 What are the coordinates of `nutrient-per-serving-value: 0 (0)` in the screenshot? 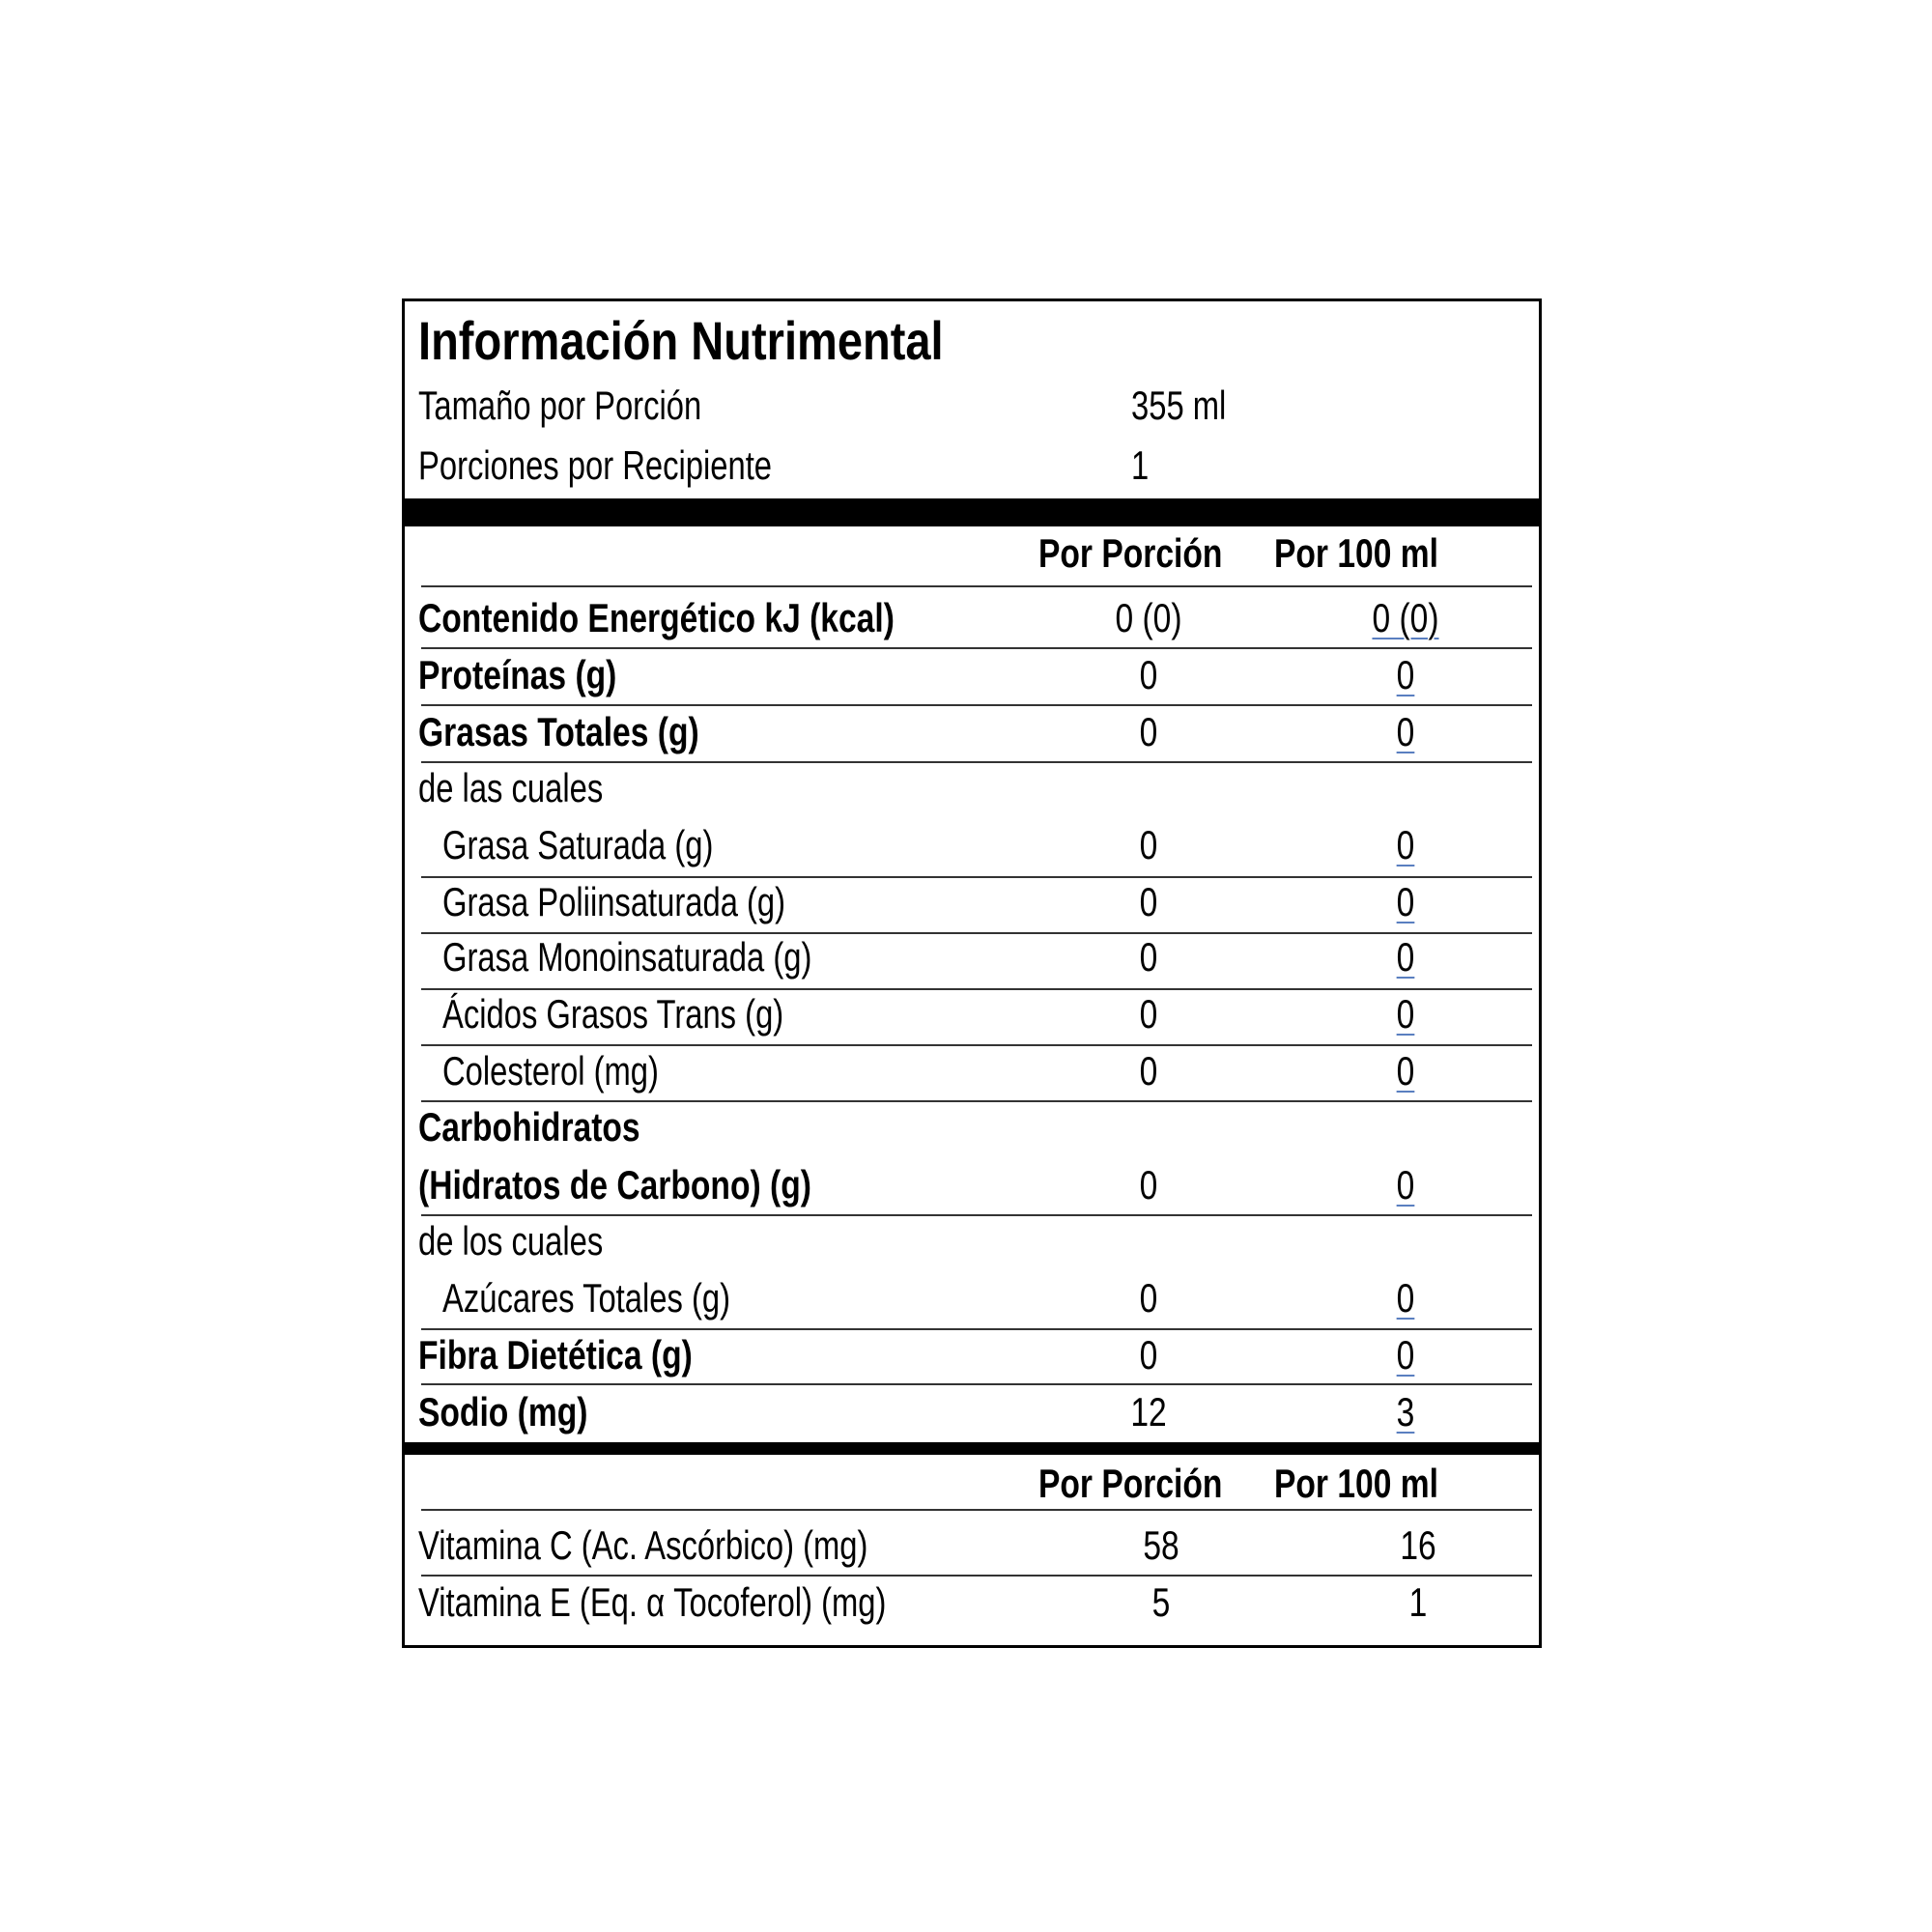 It's located at (1148, 617).